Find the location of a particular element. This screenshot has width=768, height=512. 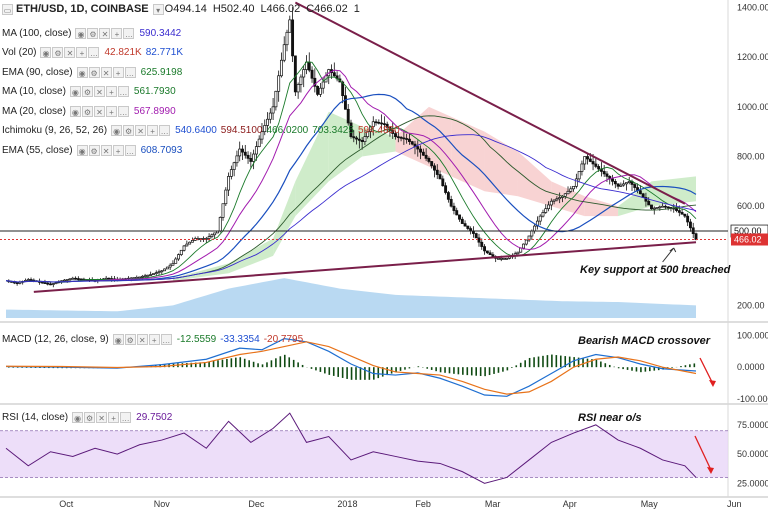

indicator-0-label: MA (100, close) is located at coordinates (37, 33).